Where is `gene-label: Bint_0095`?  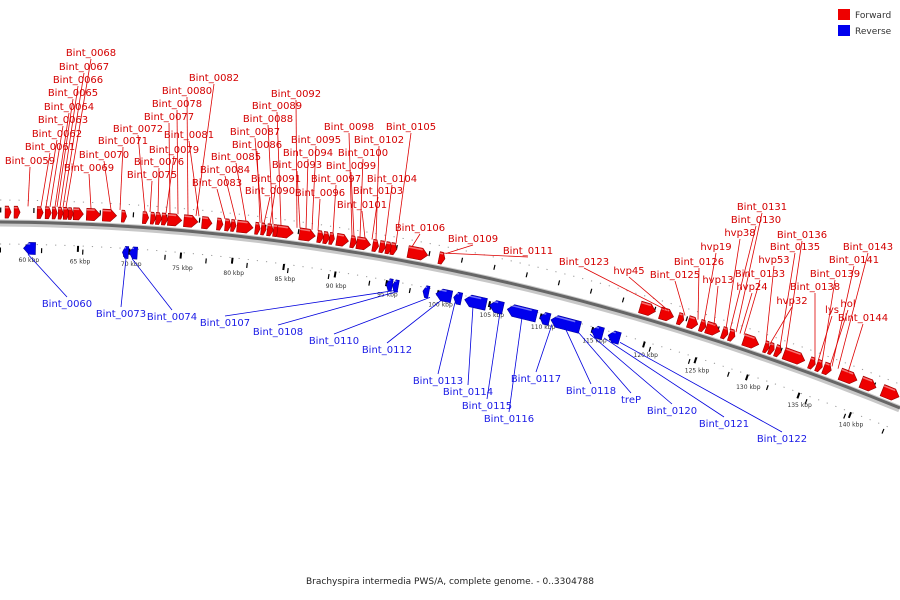
gene-label: Bint_0095 is located at coordinates (316, 140).